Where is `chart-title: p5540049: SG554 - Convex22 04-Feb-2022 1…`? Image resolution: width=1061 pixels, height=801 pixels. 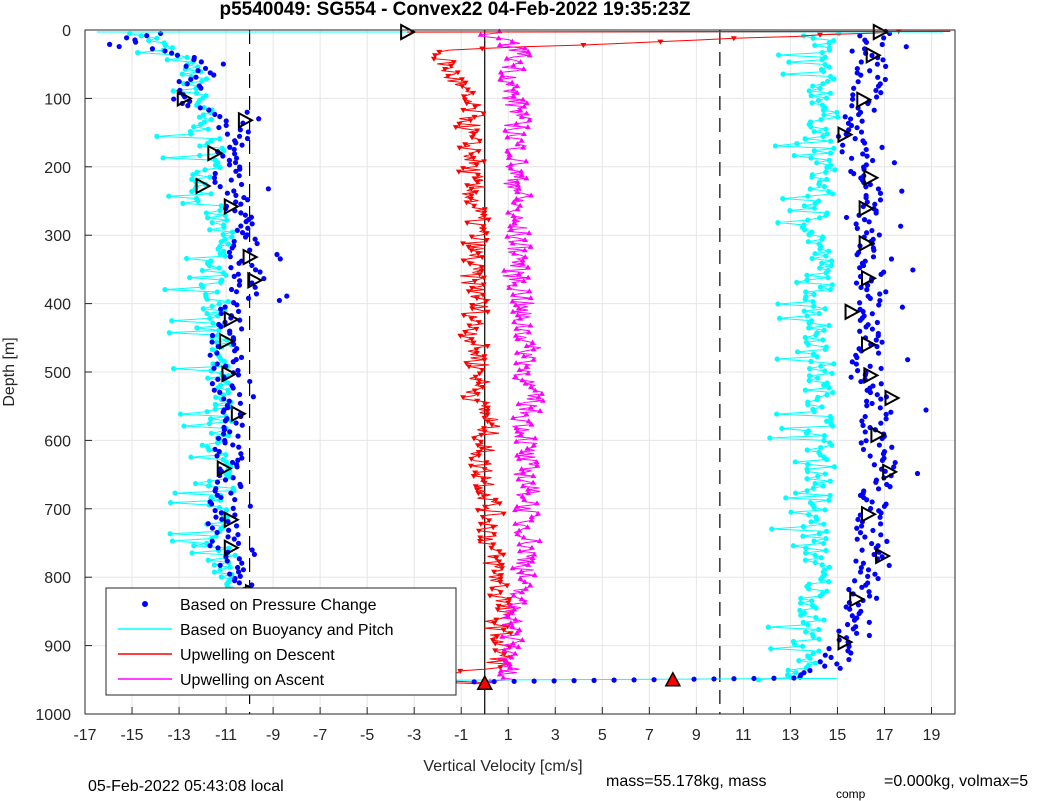 chart-title: p5540049: SG554 - Convex22 04-Feb-2022 1… is located at coordinates (454, 10).